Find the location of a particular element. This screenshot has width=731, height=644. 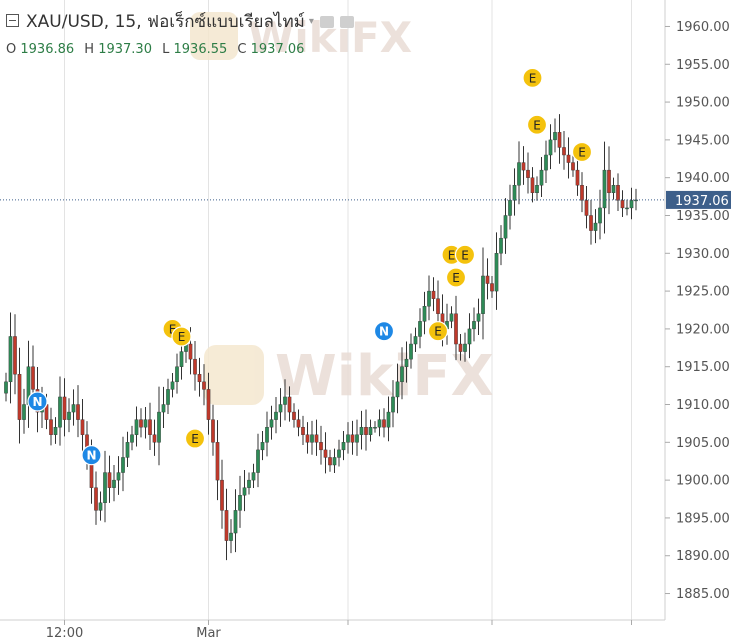

collapse-legend-icon is located at coordinates (12, 20).